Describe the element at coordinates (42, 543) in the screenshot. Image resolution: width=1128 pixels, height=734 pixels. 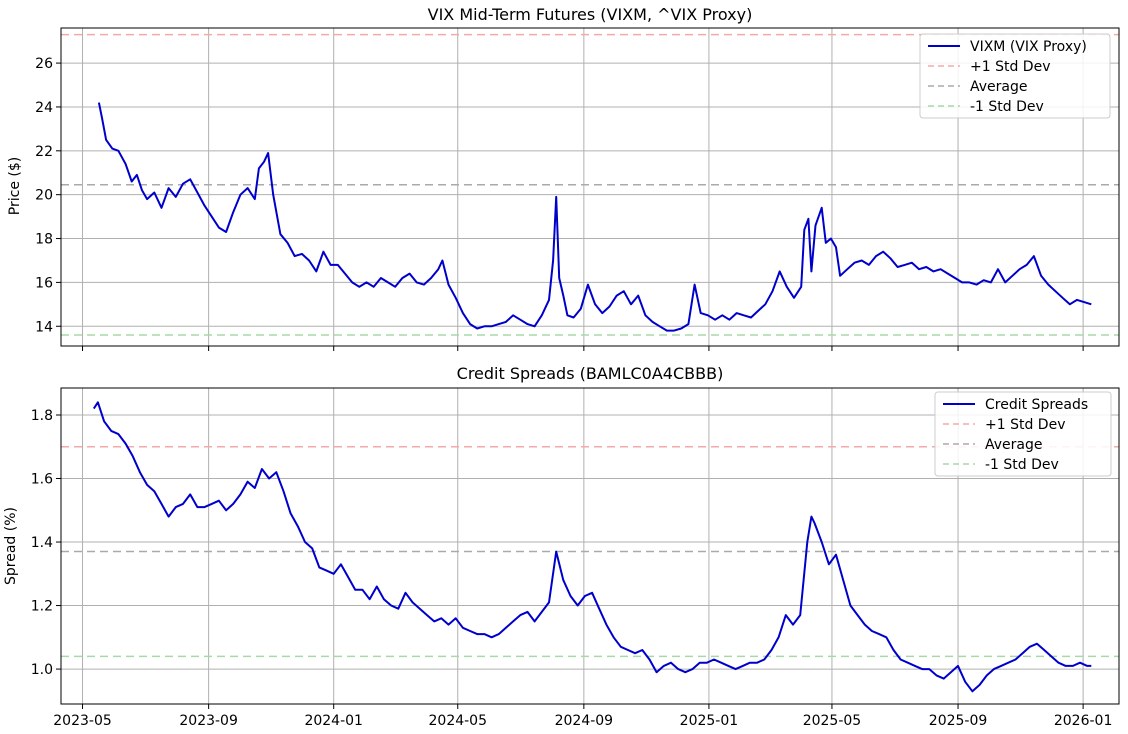
I see `credit-spread-y-tick-label: 1.4` at that location.